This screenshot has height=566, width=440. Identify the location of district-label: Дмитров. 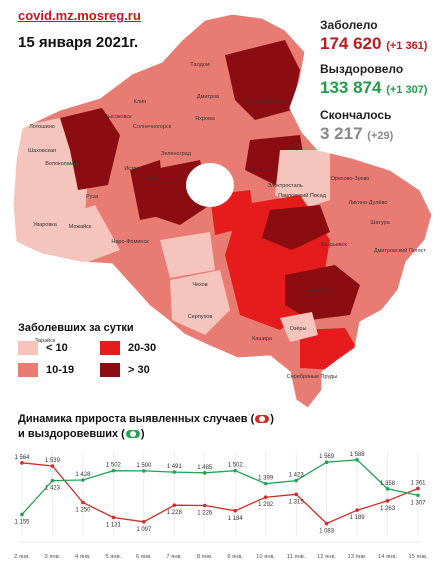
(208, 97).